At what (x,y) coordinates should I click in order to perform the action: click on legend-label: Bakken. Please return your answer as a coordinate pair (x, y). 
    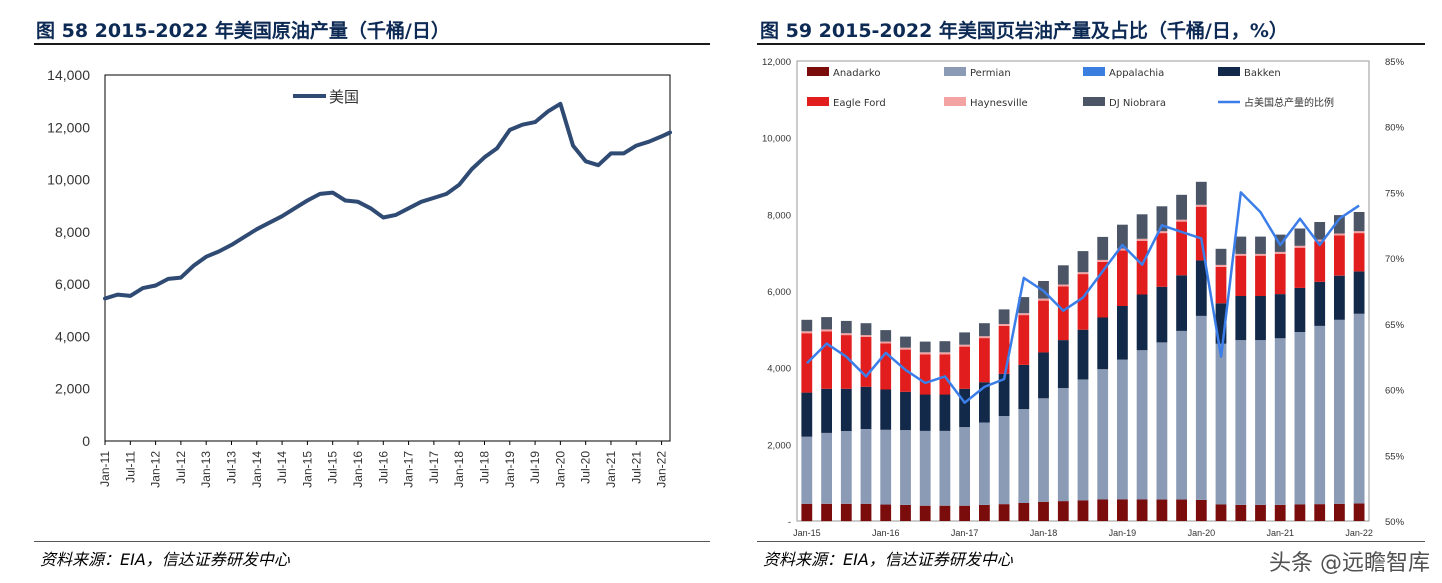
    Looking at the image, I should click on (1262, 73).